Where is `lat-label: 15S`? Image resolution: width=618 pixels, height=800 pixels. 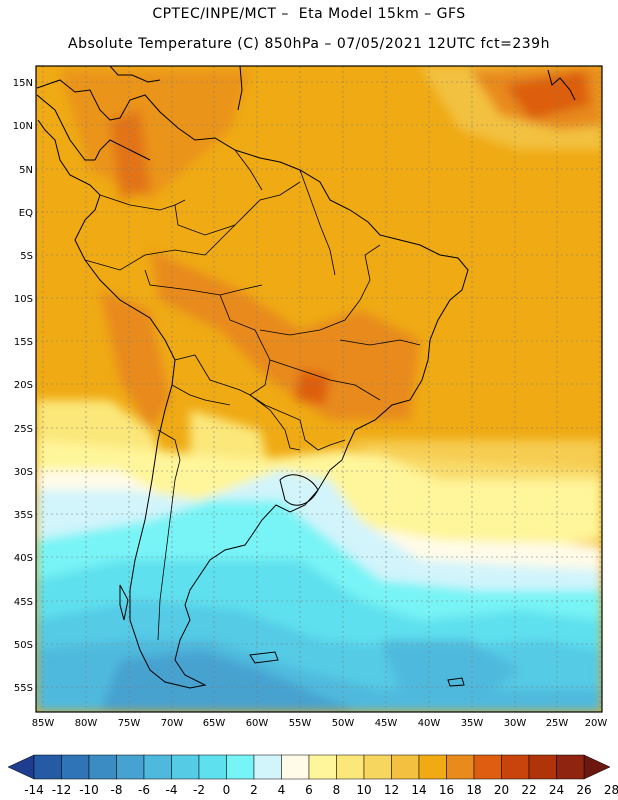
lat-label: 15S is located at coordinates (23, 342).